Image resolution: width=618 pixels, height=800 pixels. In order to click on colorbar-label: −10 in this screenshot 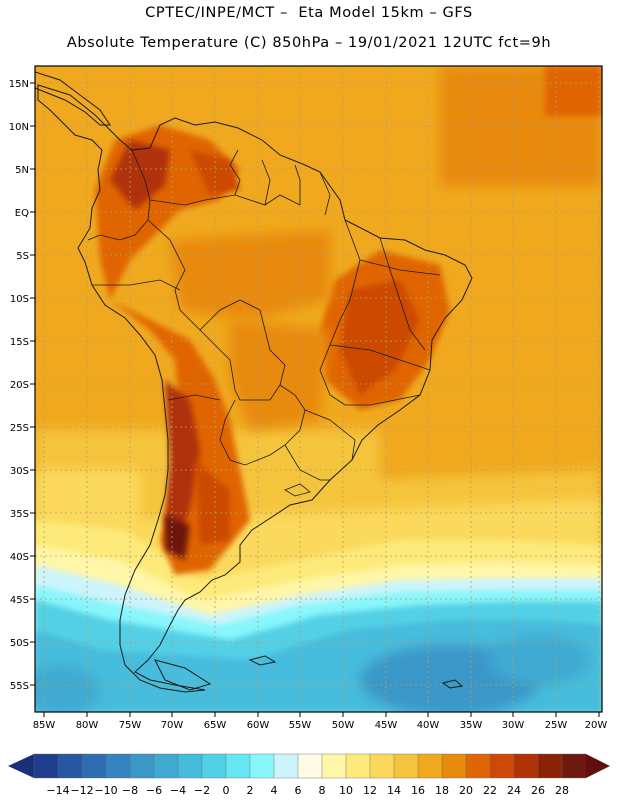, I will do `click(105, 790)`.